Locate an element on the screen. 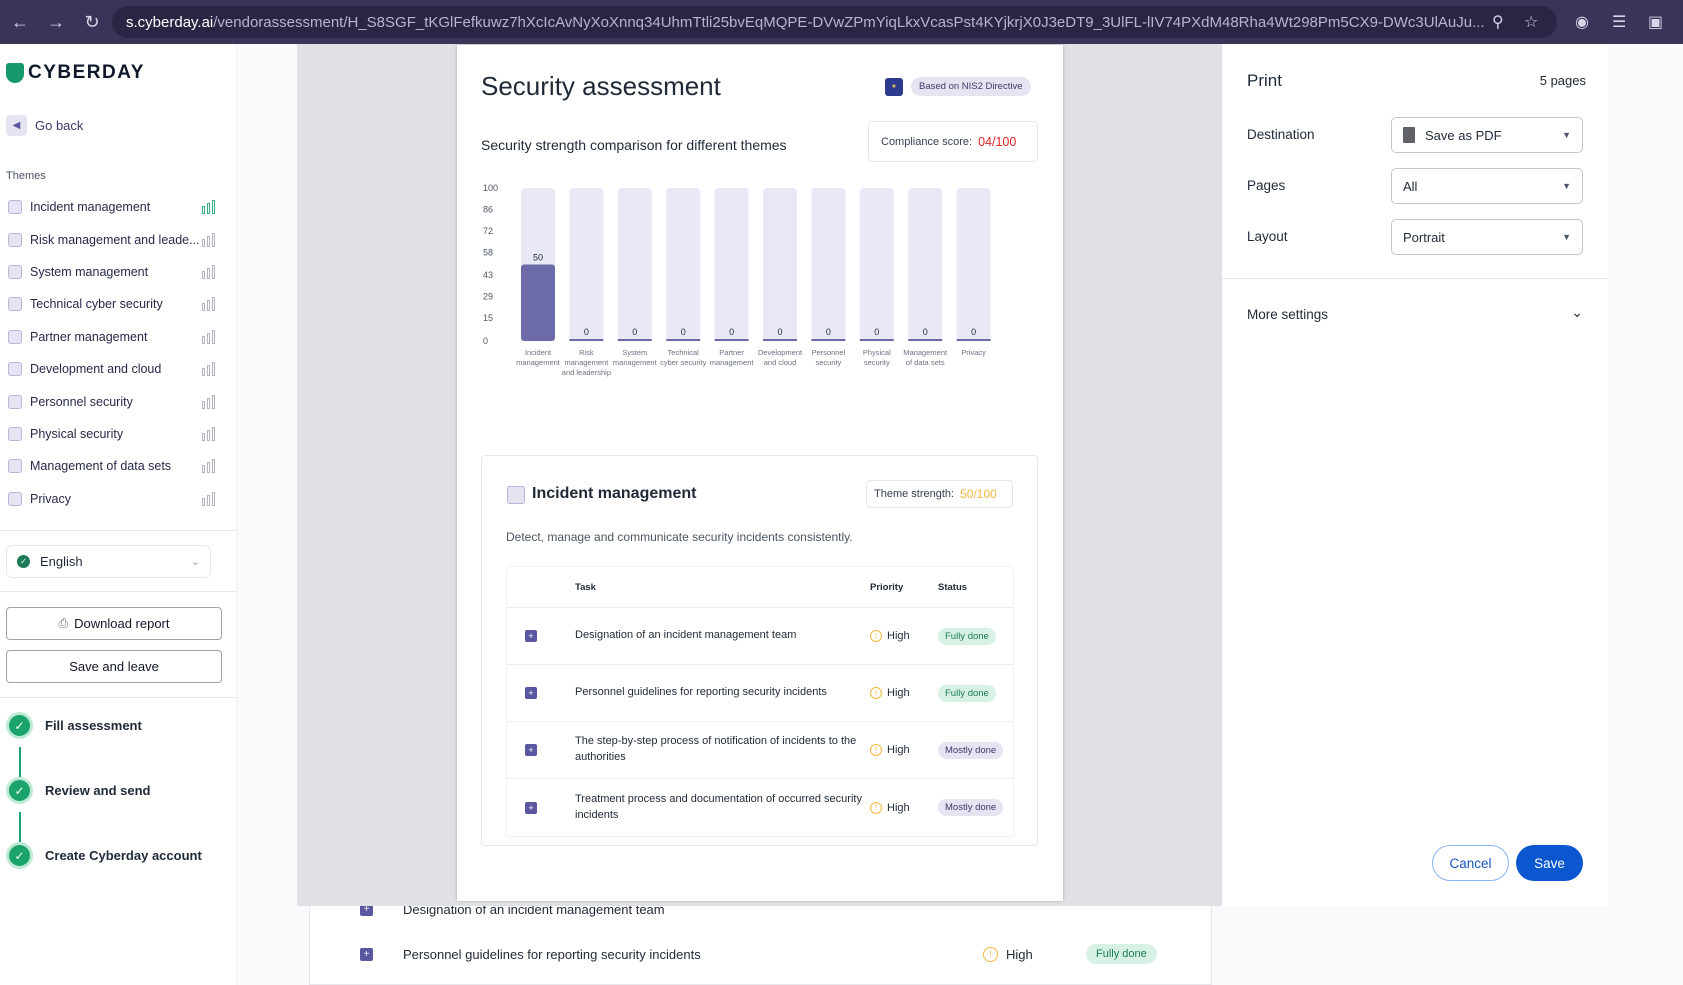 The width and height of the screenshot is (1683, 985). layout-select: Portrait ▼ is located at coordinates (1487, 237).